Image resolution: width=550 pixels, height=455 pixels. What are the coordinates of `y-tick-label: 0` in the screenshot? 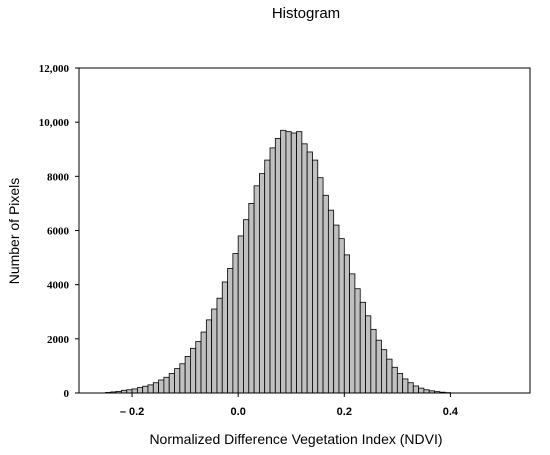 It's located at (67, 394).